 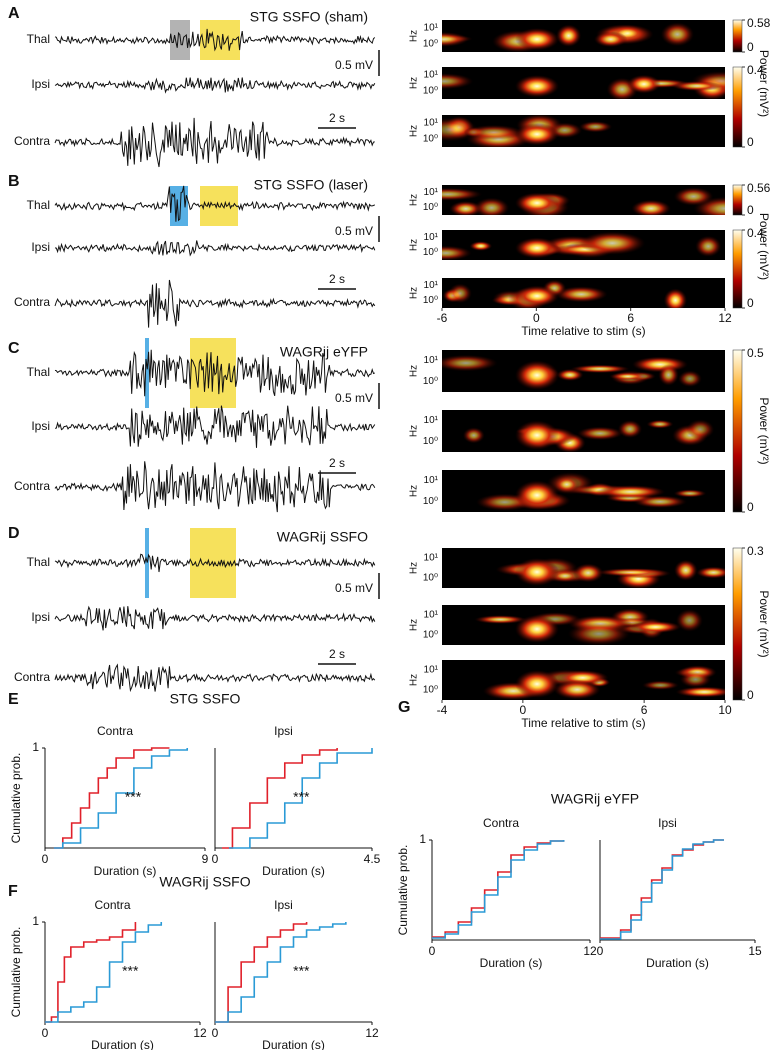 What do you see at coordinates (16, 798) in the screenshot?
I see `y-axis-label: Cumulative prob.` at bounding box center [16, 798].